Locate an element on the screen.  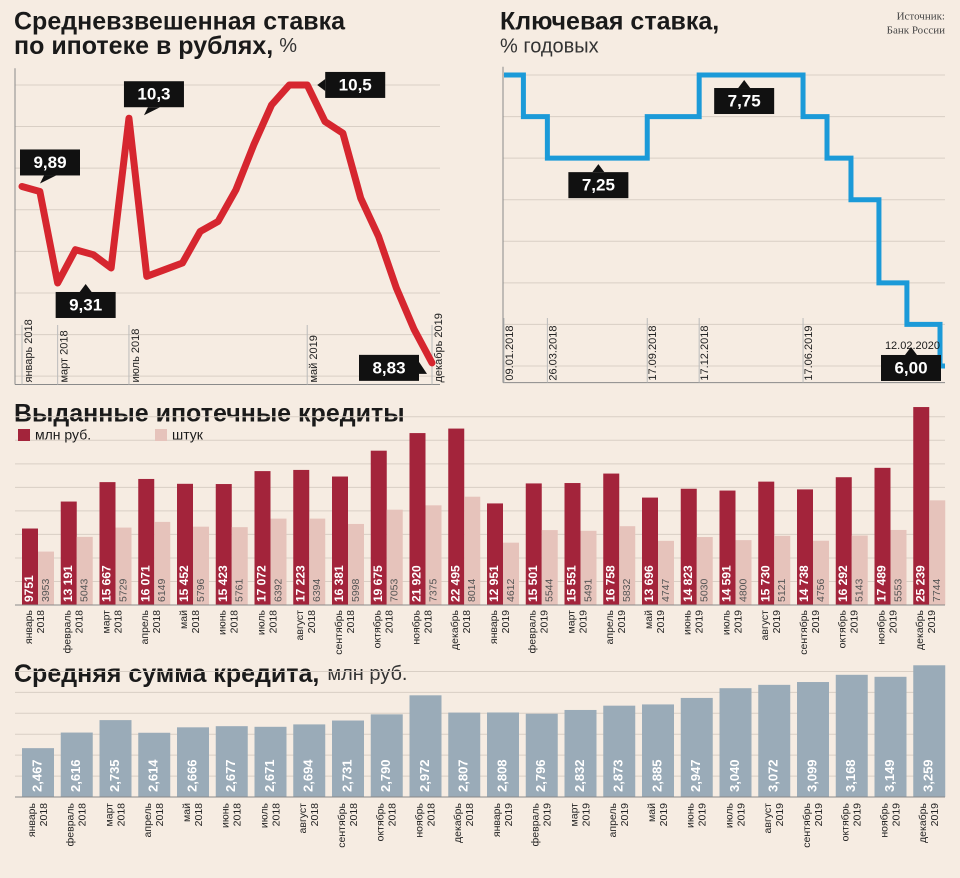
bar-value-label: 5121 is located at coordinates (782, 590).